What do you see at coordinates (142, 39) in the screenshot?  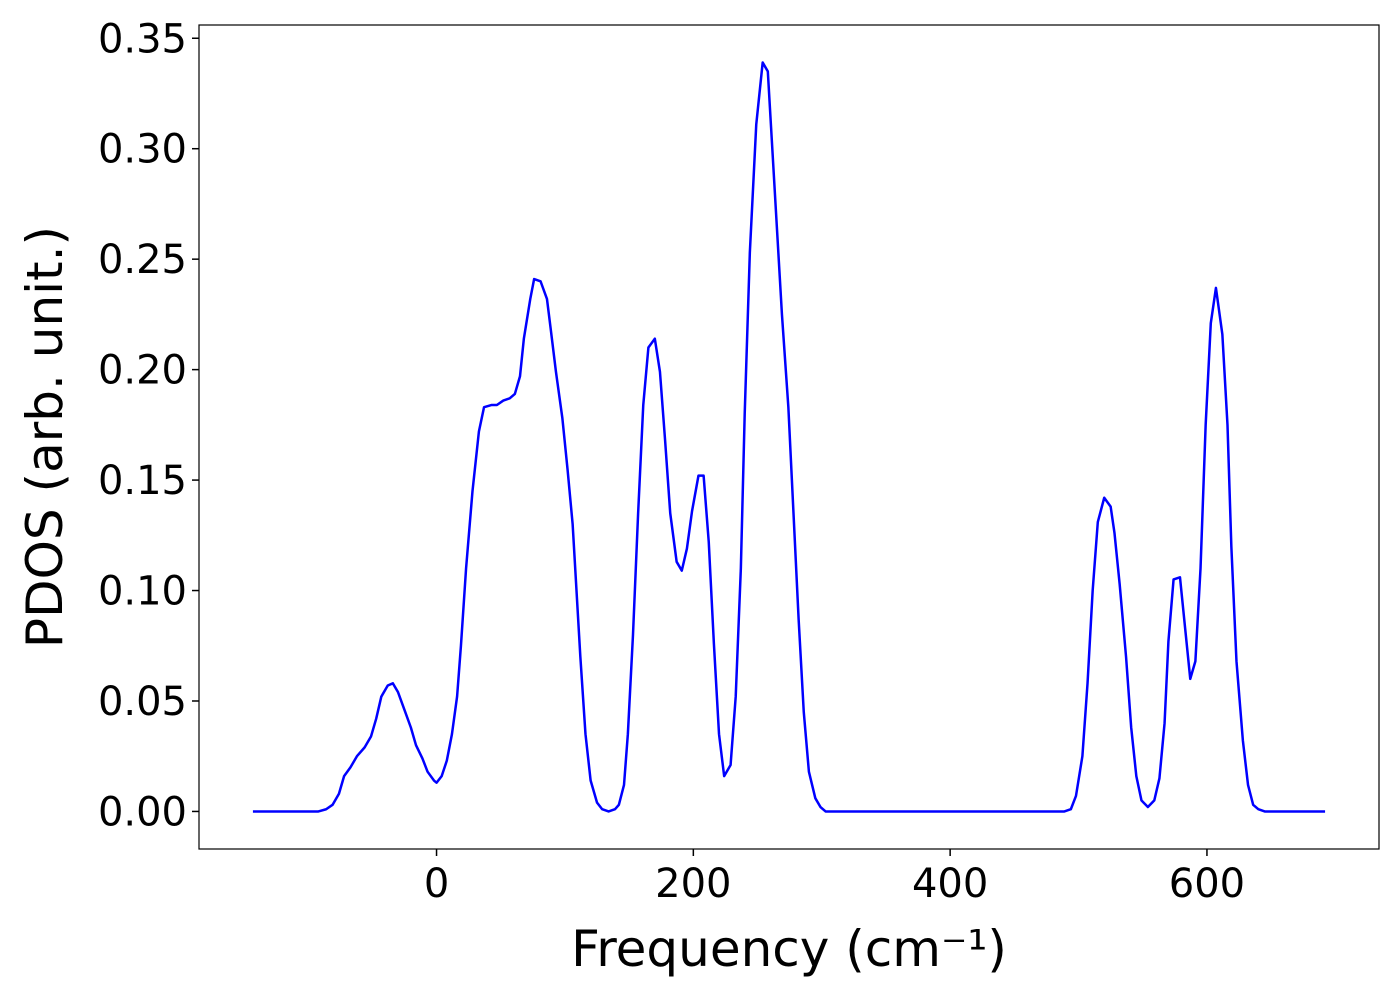 I see `y-tick-label: 0.35` at bounding box center [142, 39].